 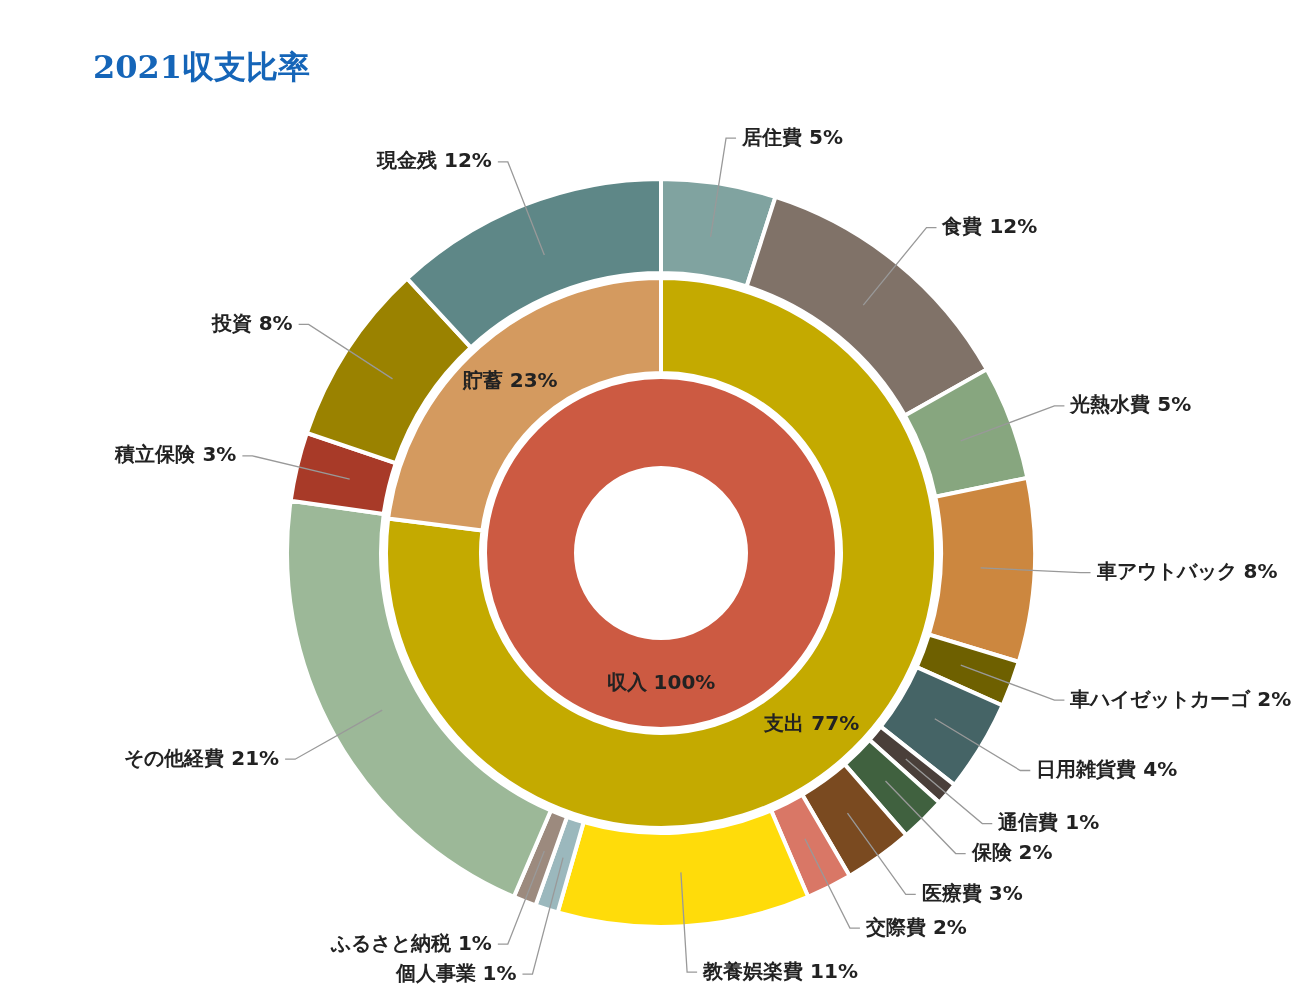 What do you see at coordinates (792, 136) in the screenshot?
I see `slice-label: 居住費 5%` at bounding box center [792, 136].